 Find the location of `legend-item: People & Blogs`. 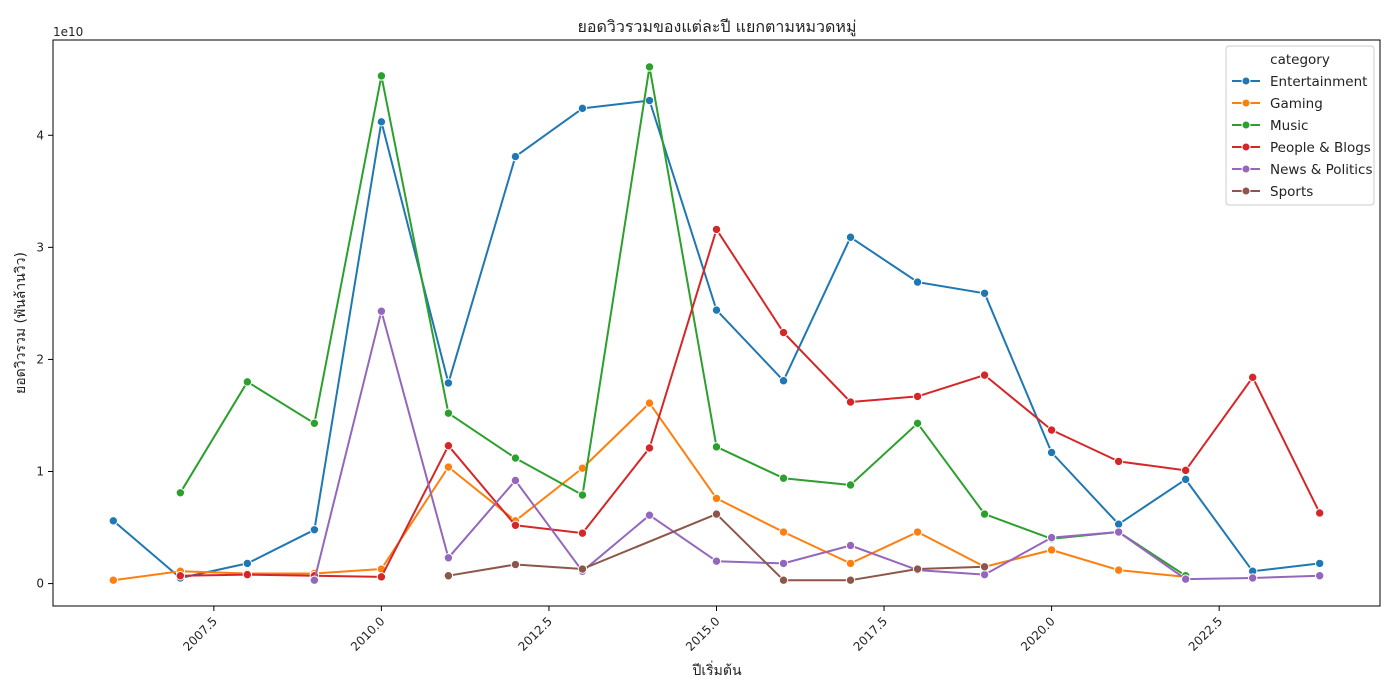

legend-item: People & Blogs is located at coordinates (1301, 148).